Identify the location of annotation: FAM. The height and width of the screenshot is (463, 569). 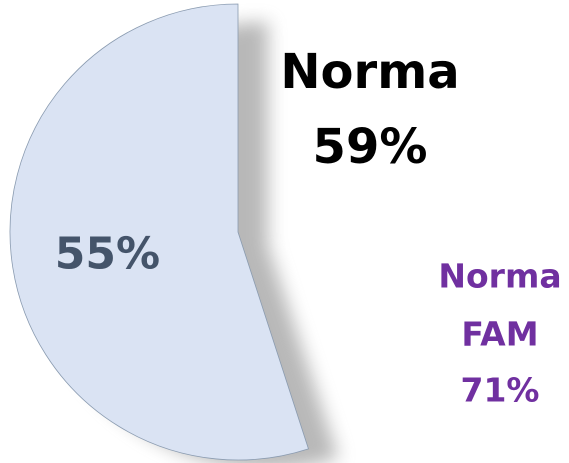
(499, 334).